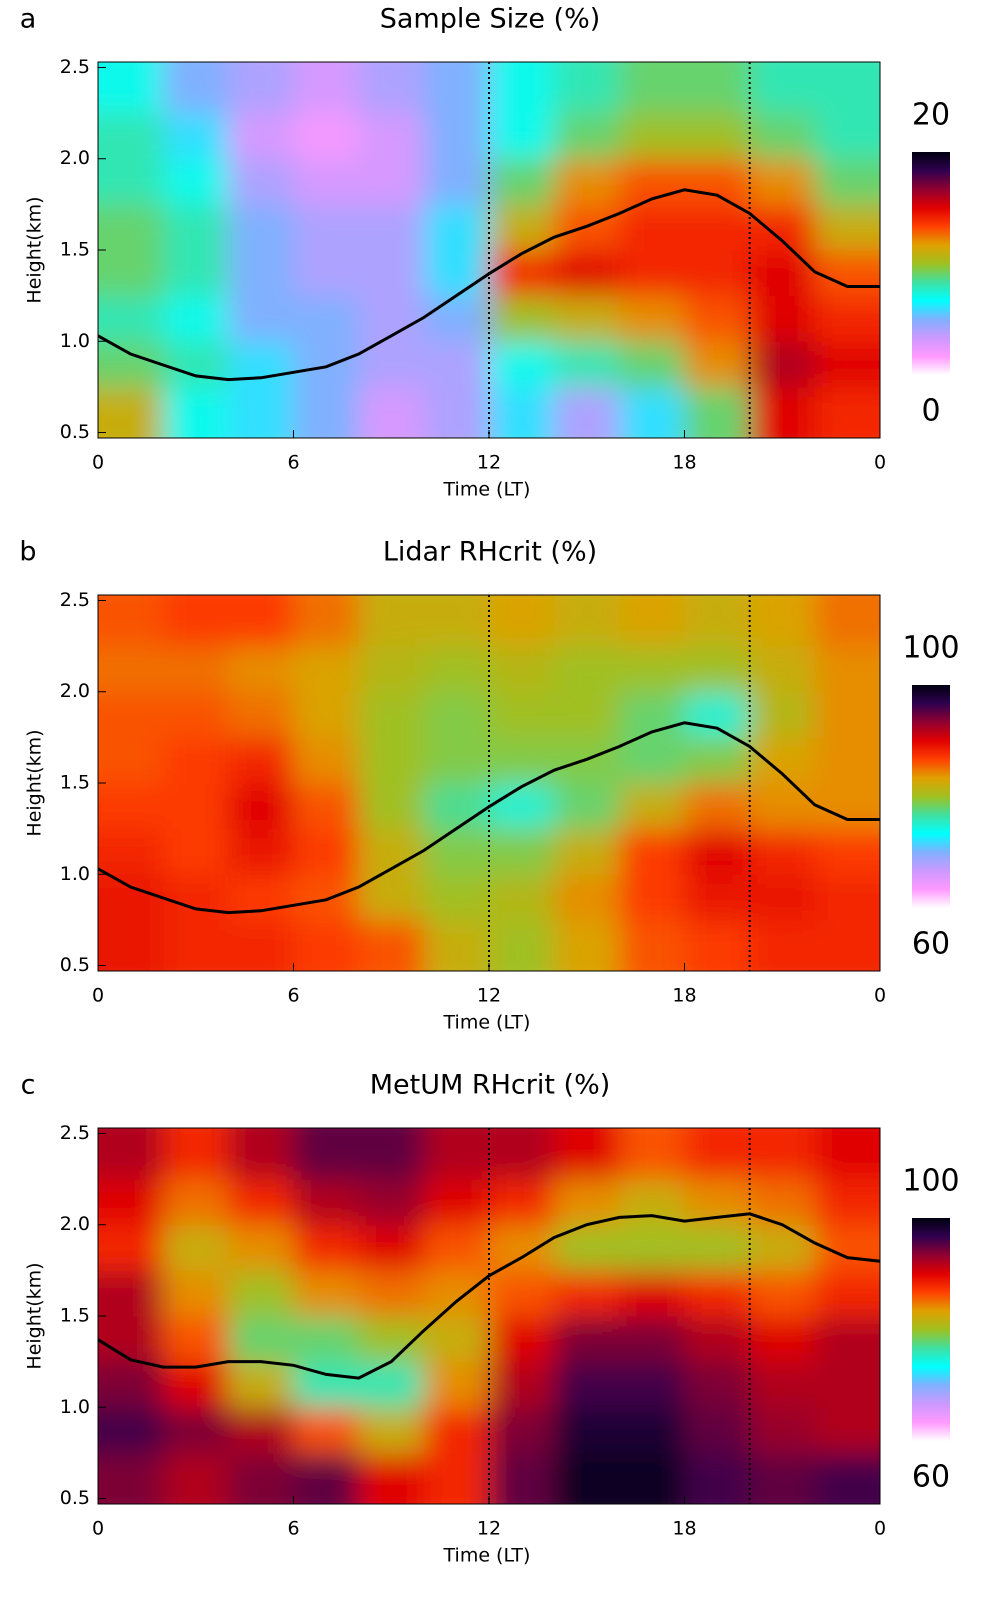 The width and height of the screenshot is (1000, 1600). I want to click on colorbar-label: 0, so click(930, 411).